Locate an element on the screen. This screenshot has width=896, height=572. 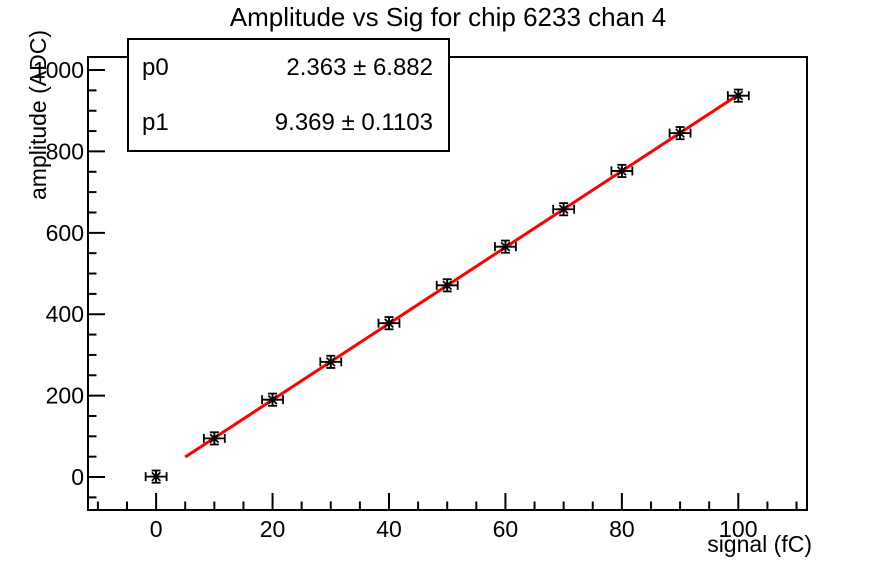
stats-row-p0: p0 2.363 ± 6.882 is located at coordinates (288, 68).